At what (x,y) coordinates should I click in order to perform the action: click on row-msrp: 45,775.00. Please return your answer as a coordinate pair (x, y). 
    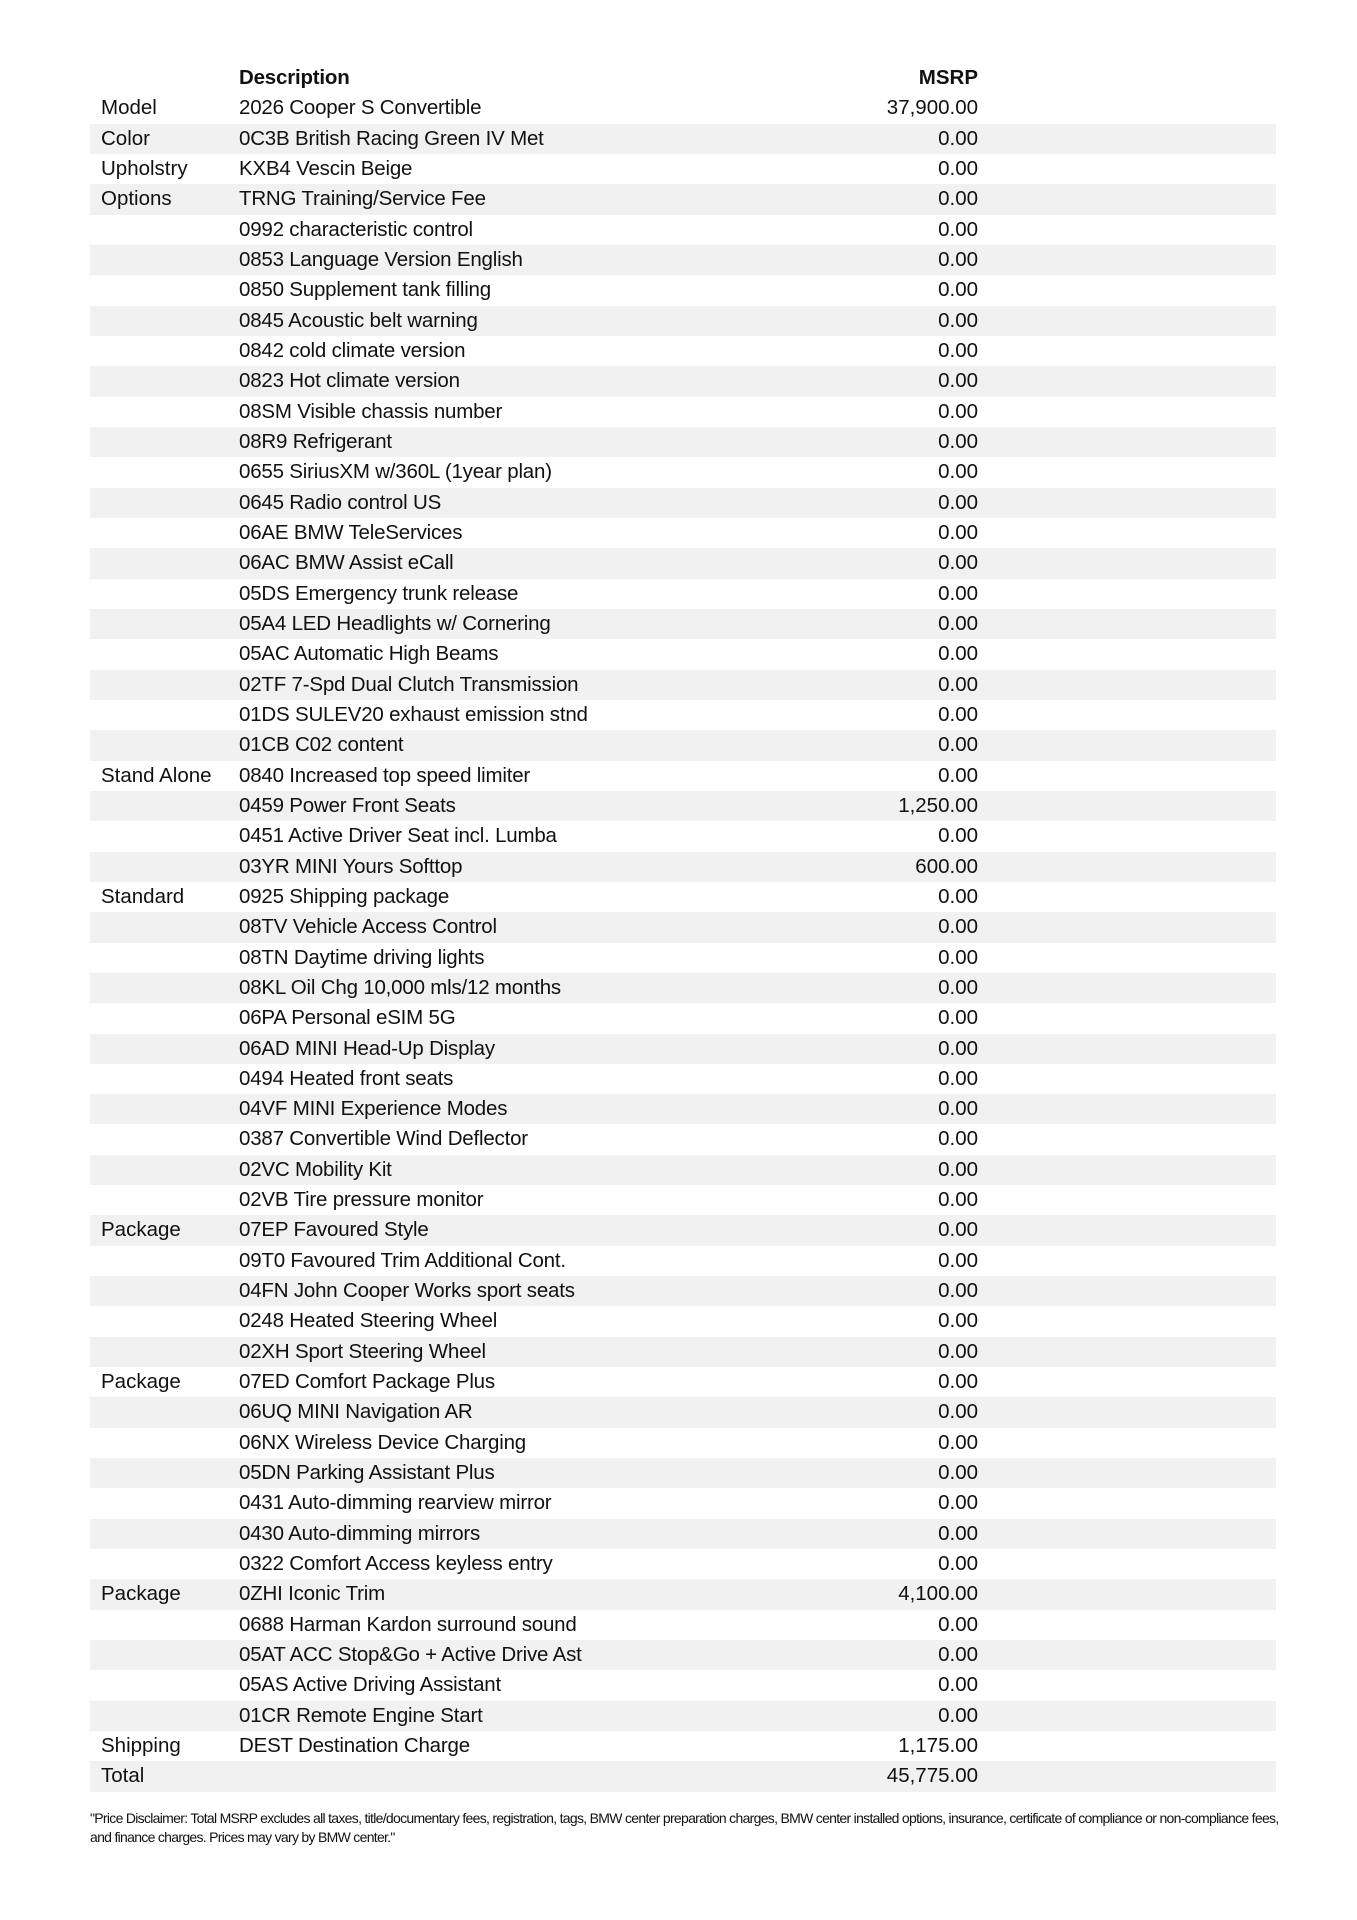
    Looking at the image, I should click on (932, 1776).